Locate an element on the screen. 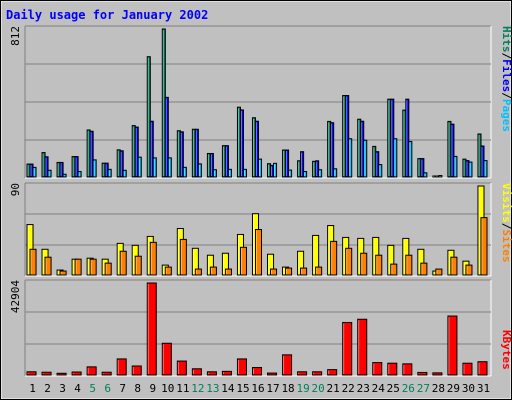 The height and width of the screenshot is (400, 512). bar-hits-day-9-fill is located at coordinates (148, 117).